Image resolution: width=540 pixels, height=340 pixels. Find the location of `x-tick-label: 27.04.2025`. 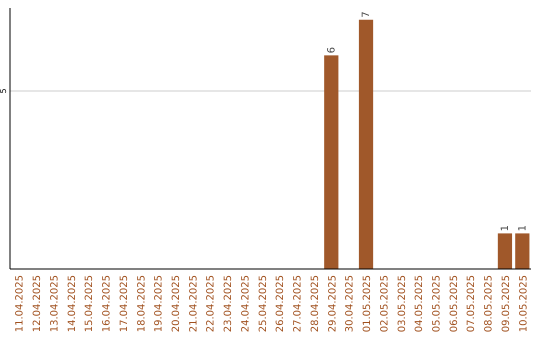

x-tick-label: 27.04.2025 is located at coordinates (298, 303).